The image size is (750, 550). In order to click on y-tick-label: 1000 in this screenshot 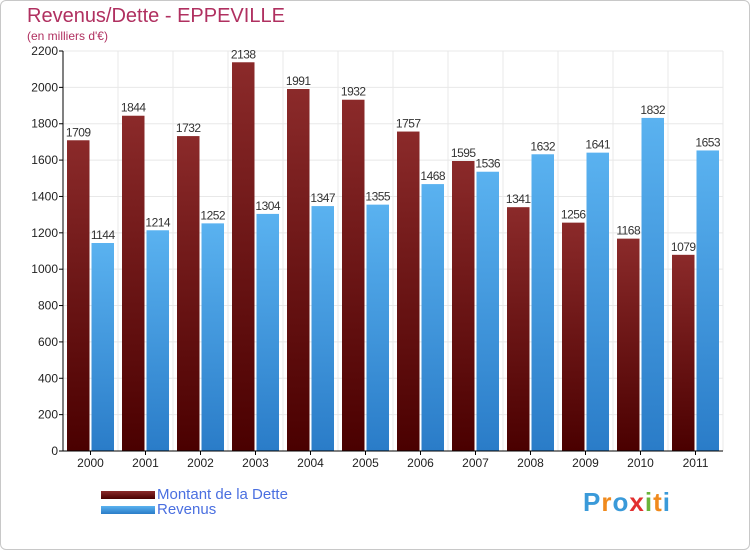, I will do `click(44, 269)`.